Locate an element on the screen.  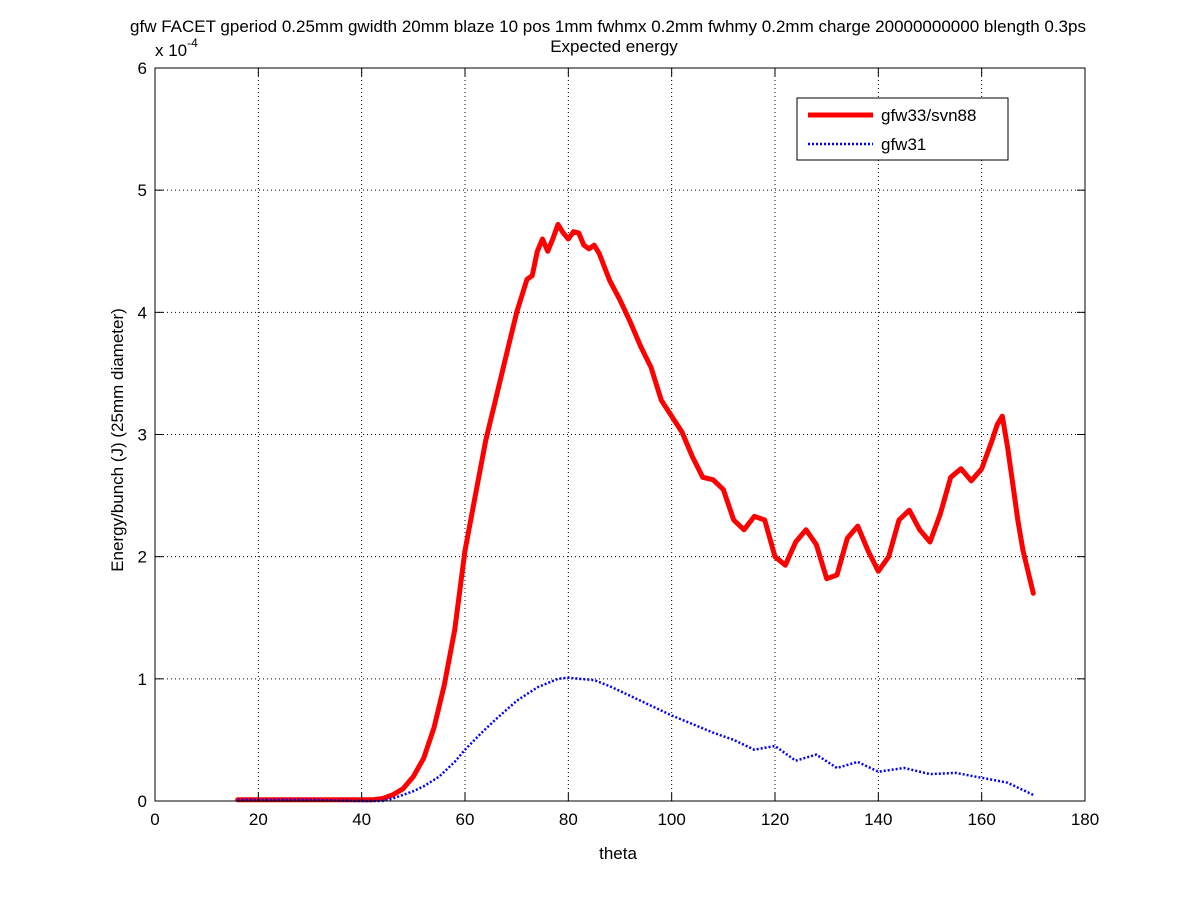
x-tick-label: 0 is located at coordinates (154, 819).